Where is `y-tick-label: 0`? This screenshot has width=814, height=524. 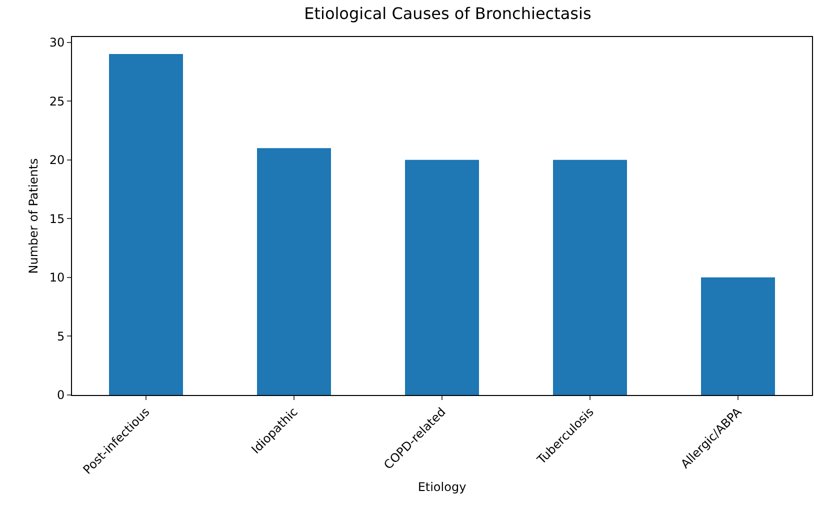
y-tick-label: 0 is located at coordinates (60, 395).